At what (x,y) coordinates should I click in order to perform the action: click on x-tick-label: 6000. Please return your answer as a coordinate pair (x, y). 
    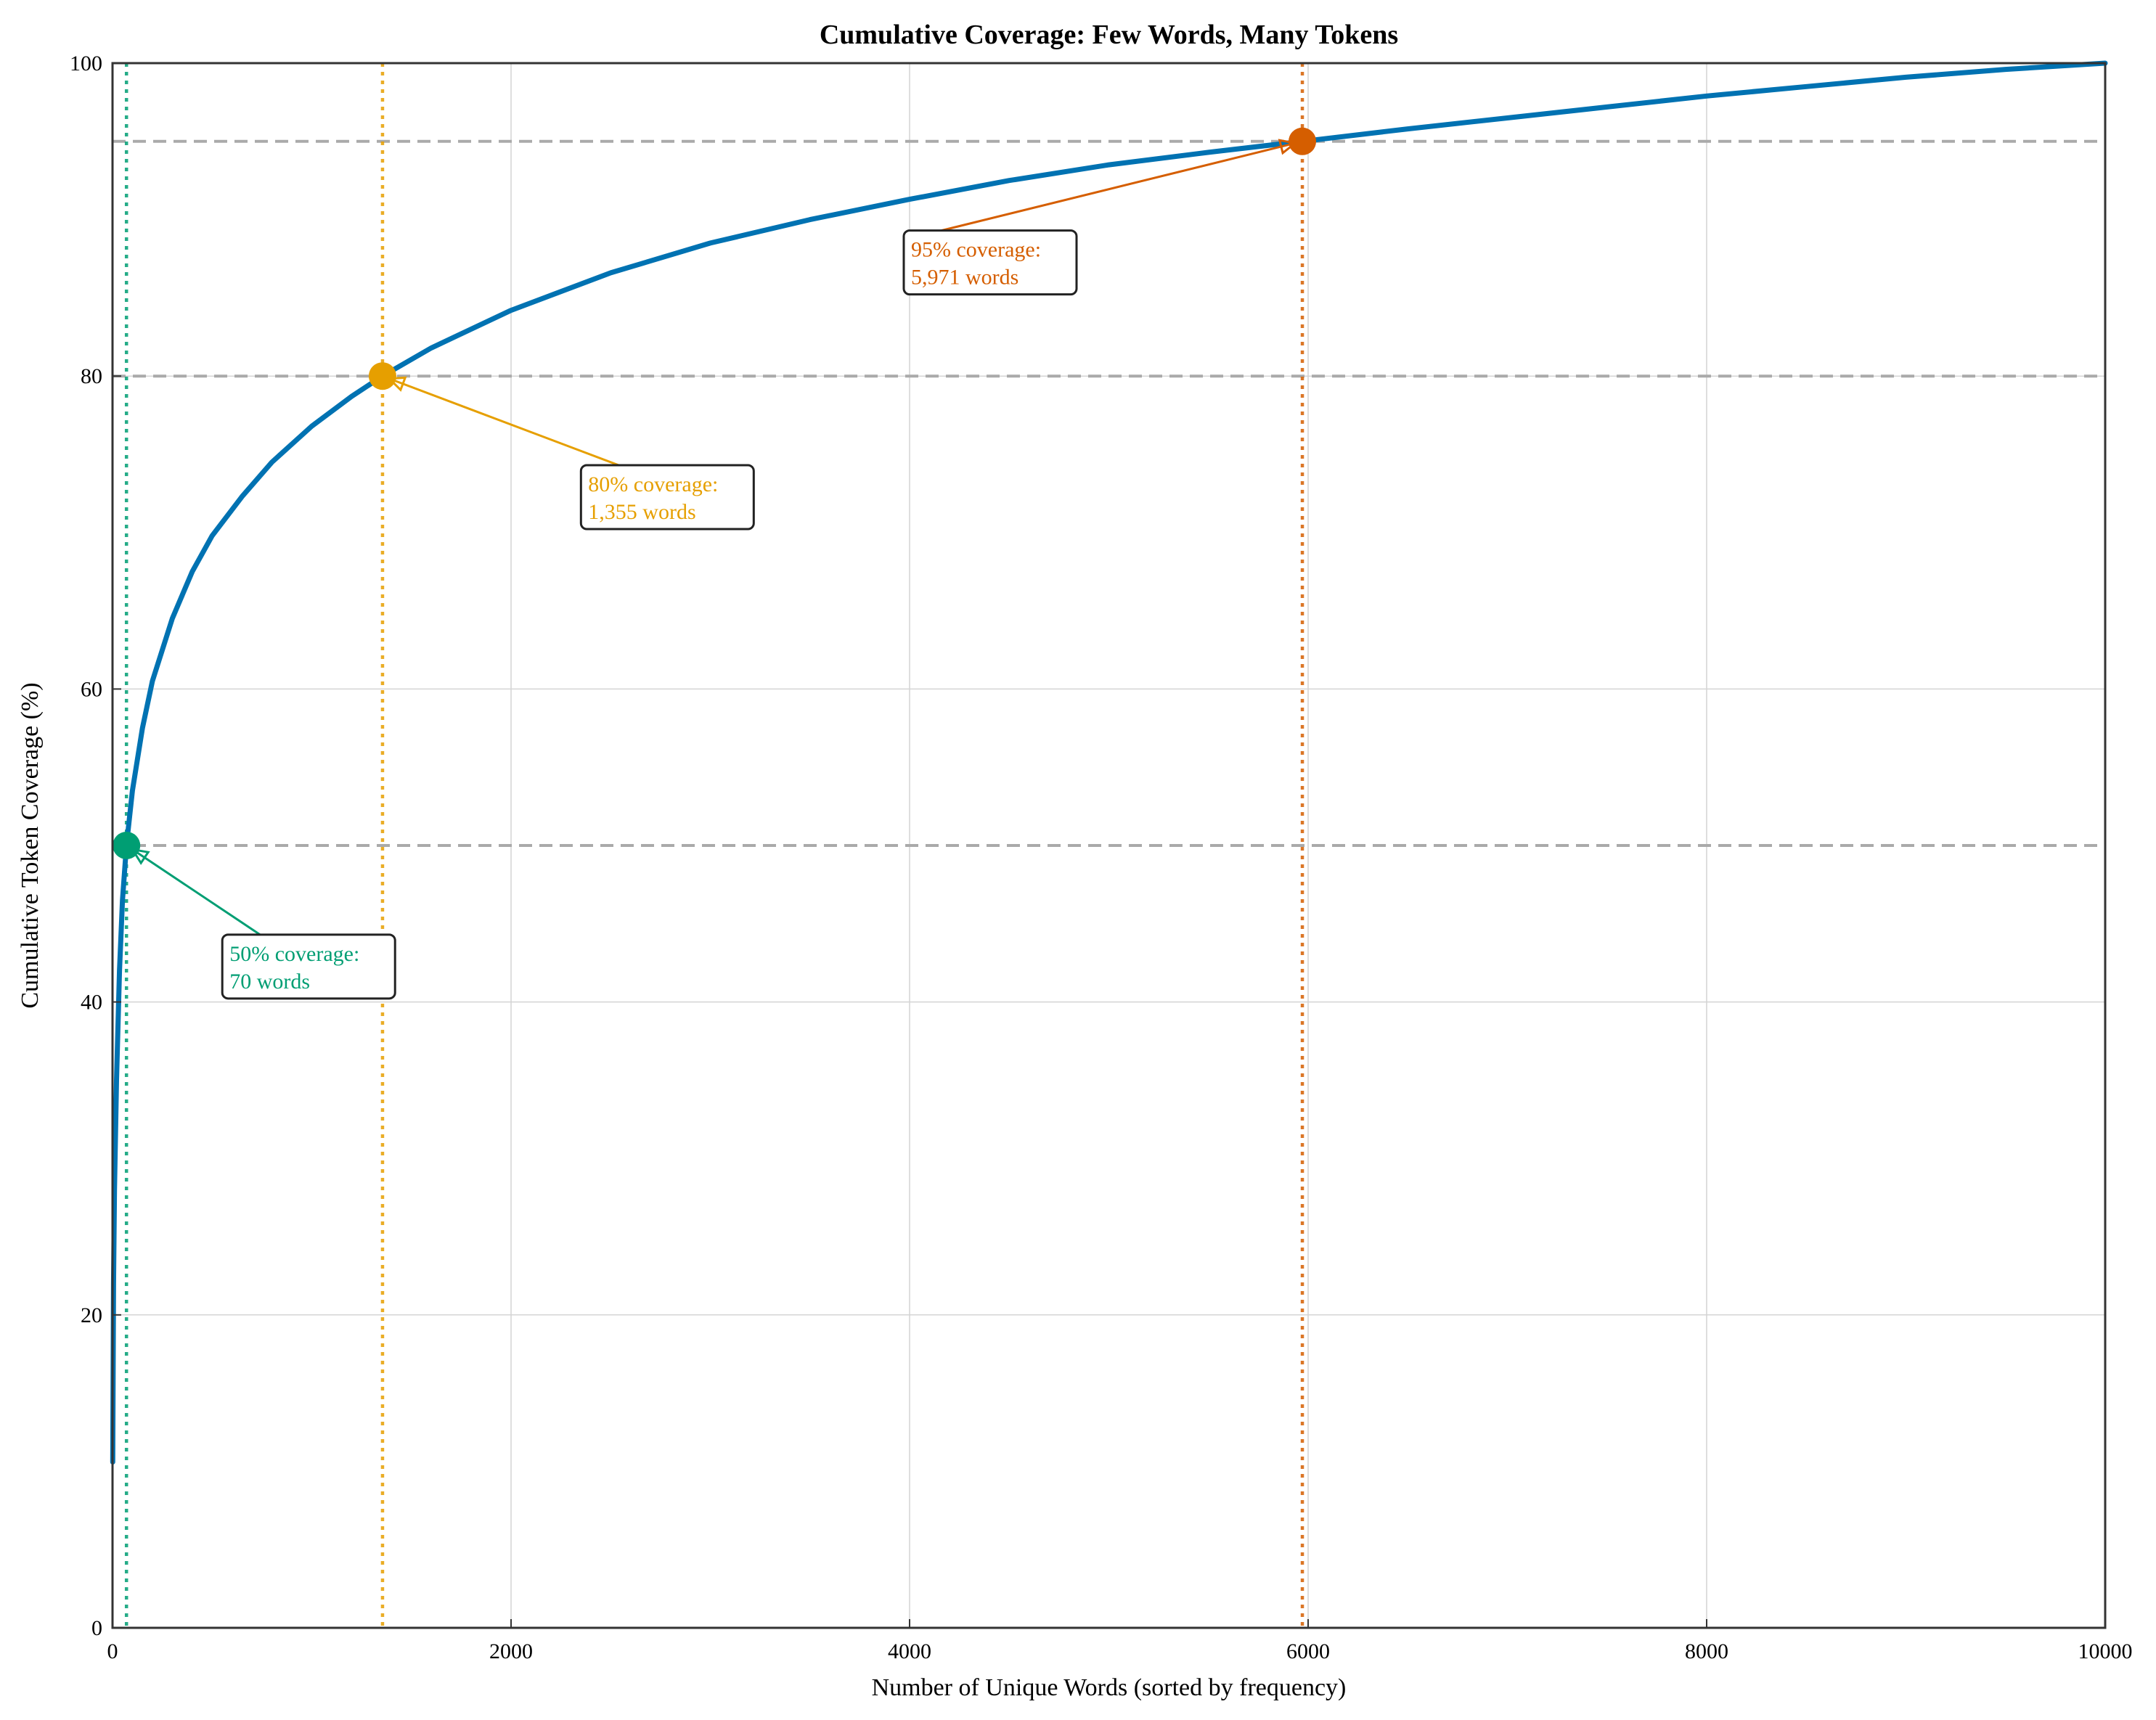
    Looking at the image, I should click on (1308, 1651).